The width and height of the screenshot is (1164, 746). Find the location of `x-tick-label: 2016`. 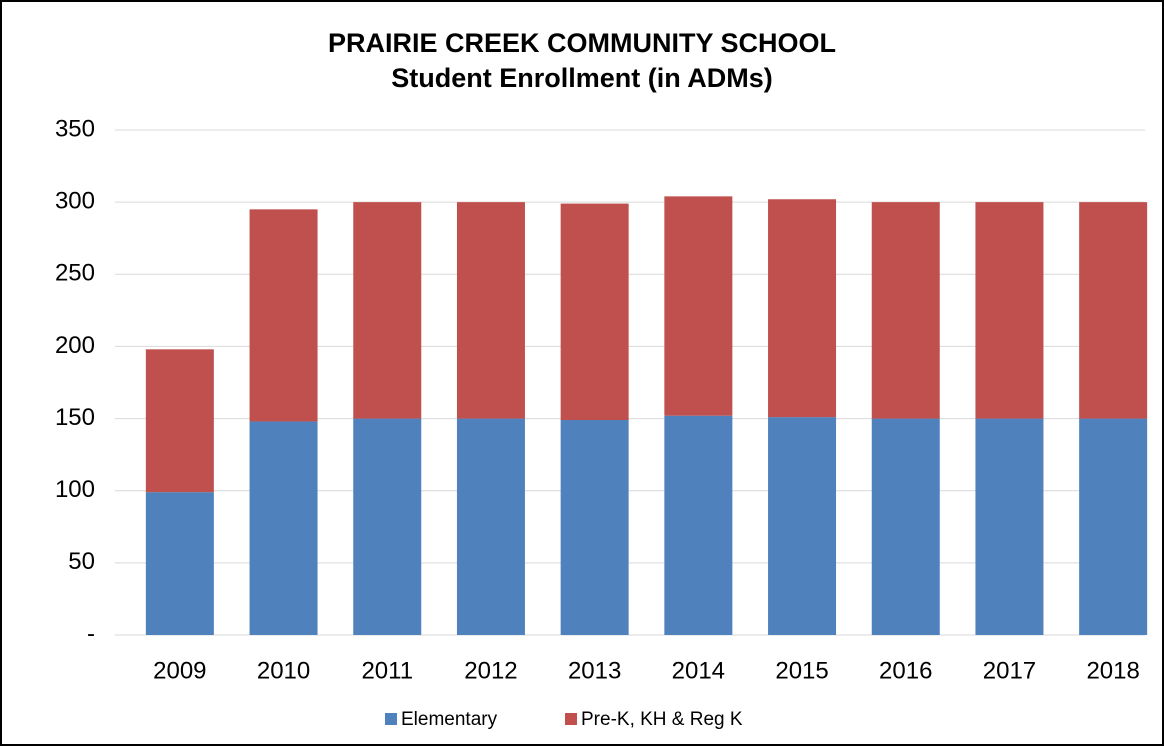

x-tick-label: 2016 is located at coordinates (905, 670).